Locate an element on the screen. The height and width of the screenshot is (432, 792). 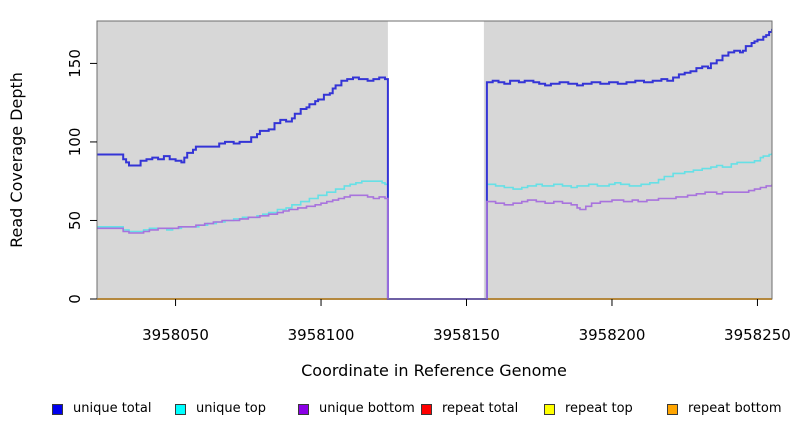
x-tick-label: 3958200 is located at coordinates (612, 335).